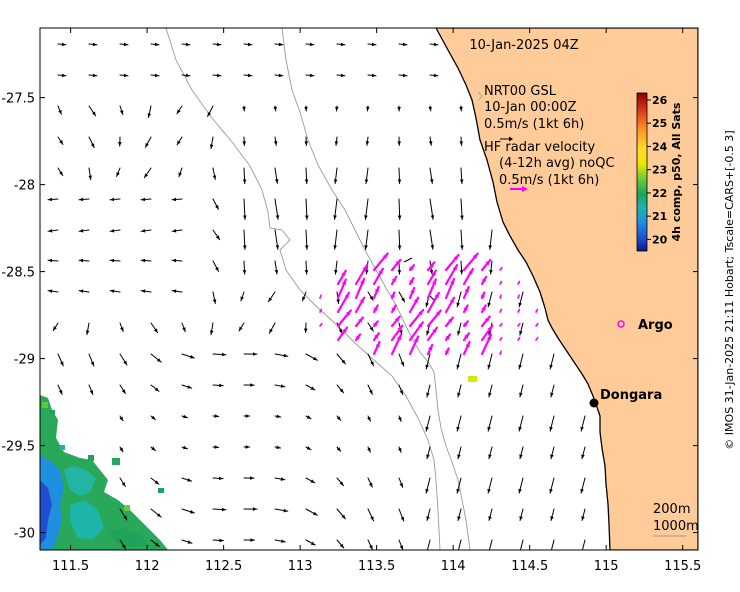 The image size is (740, 592). I want to click on place-markers: Argo Dongara, so click(631, 363).